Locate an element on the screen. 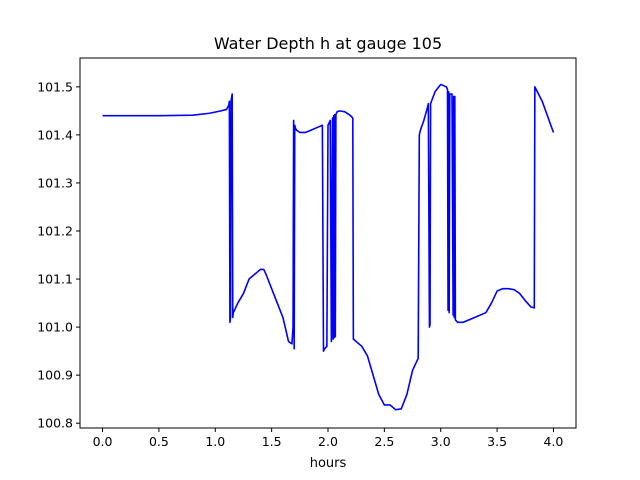 This screenshot has height=480, width=640. x-tick-label: 3.5 is located at coordinates (497, 441).